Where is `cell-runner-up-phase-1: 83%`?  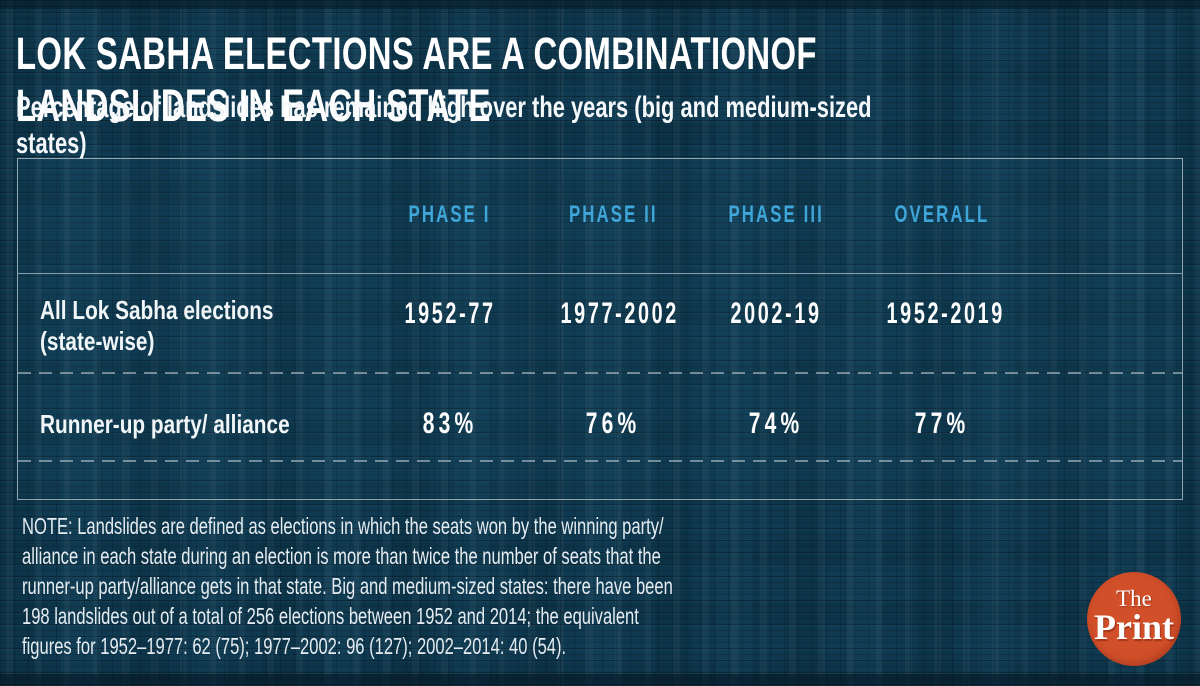
cell-runner-up-phase-1: 83% is located at coordinates (450, 423).